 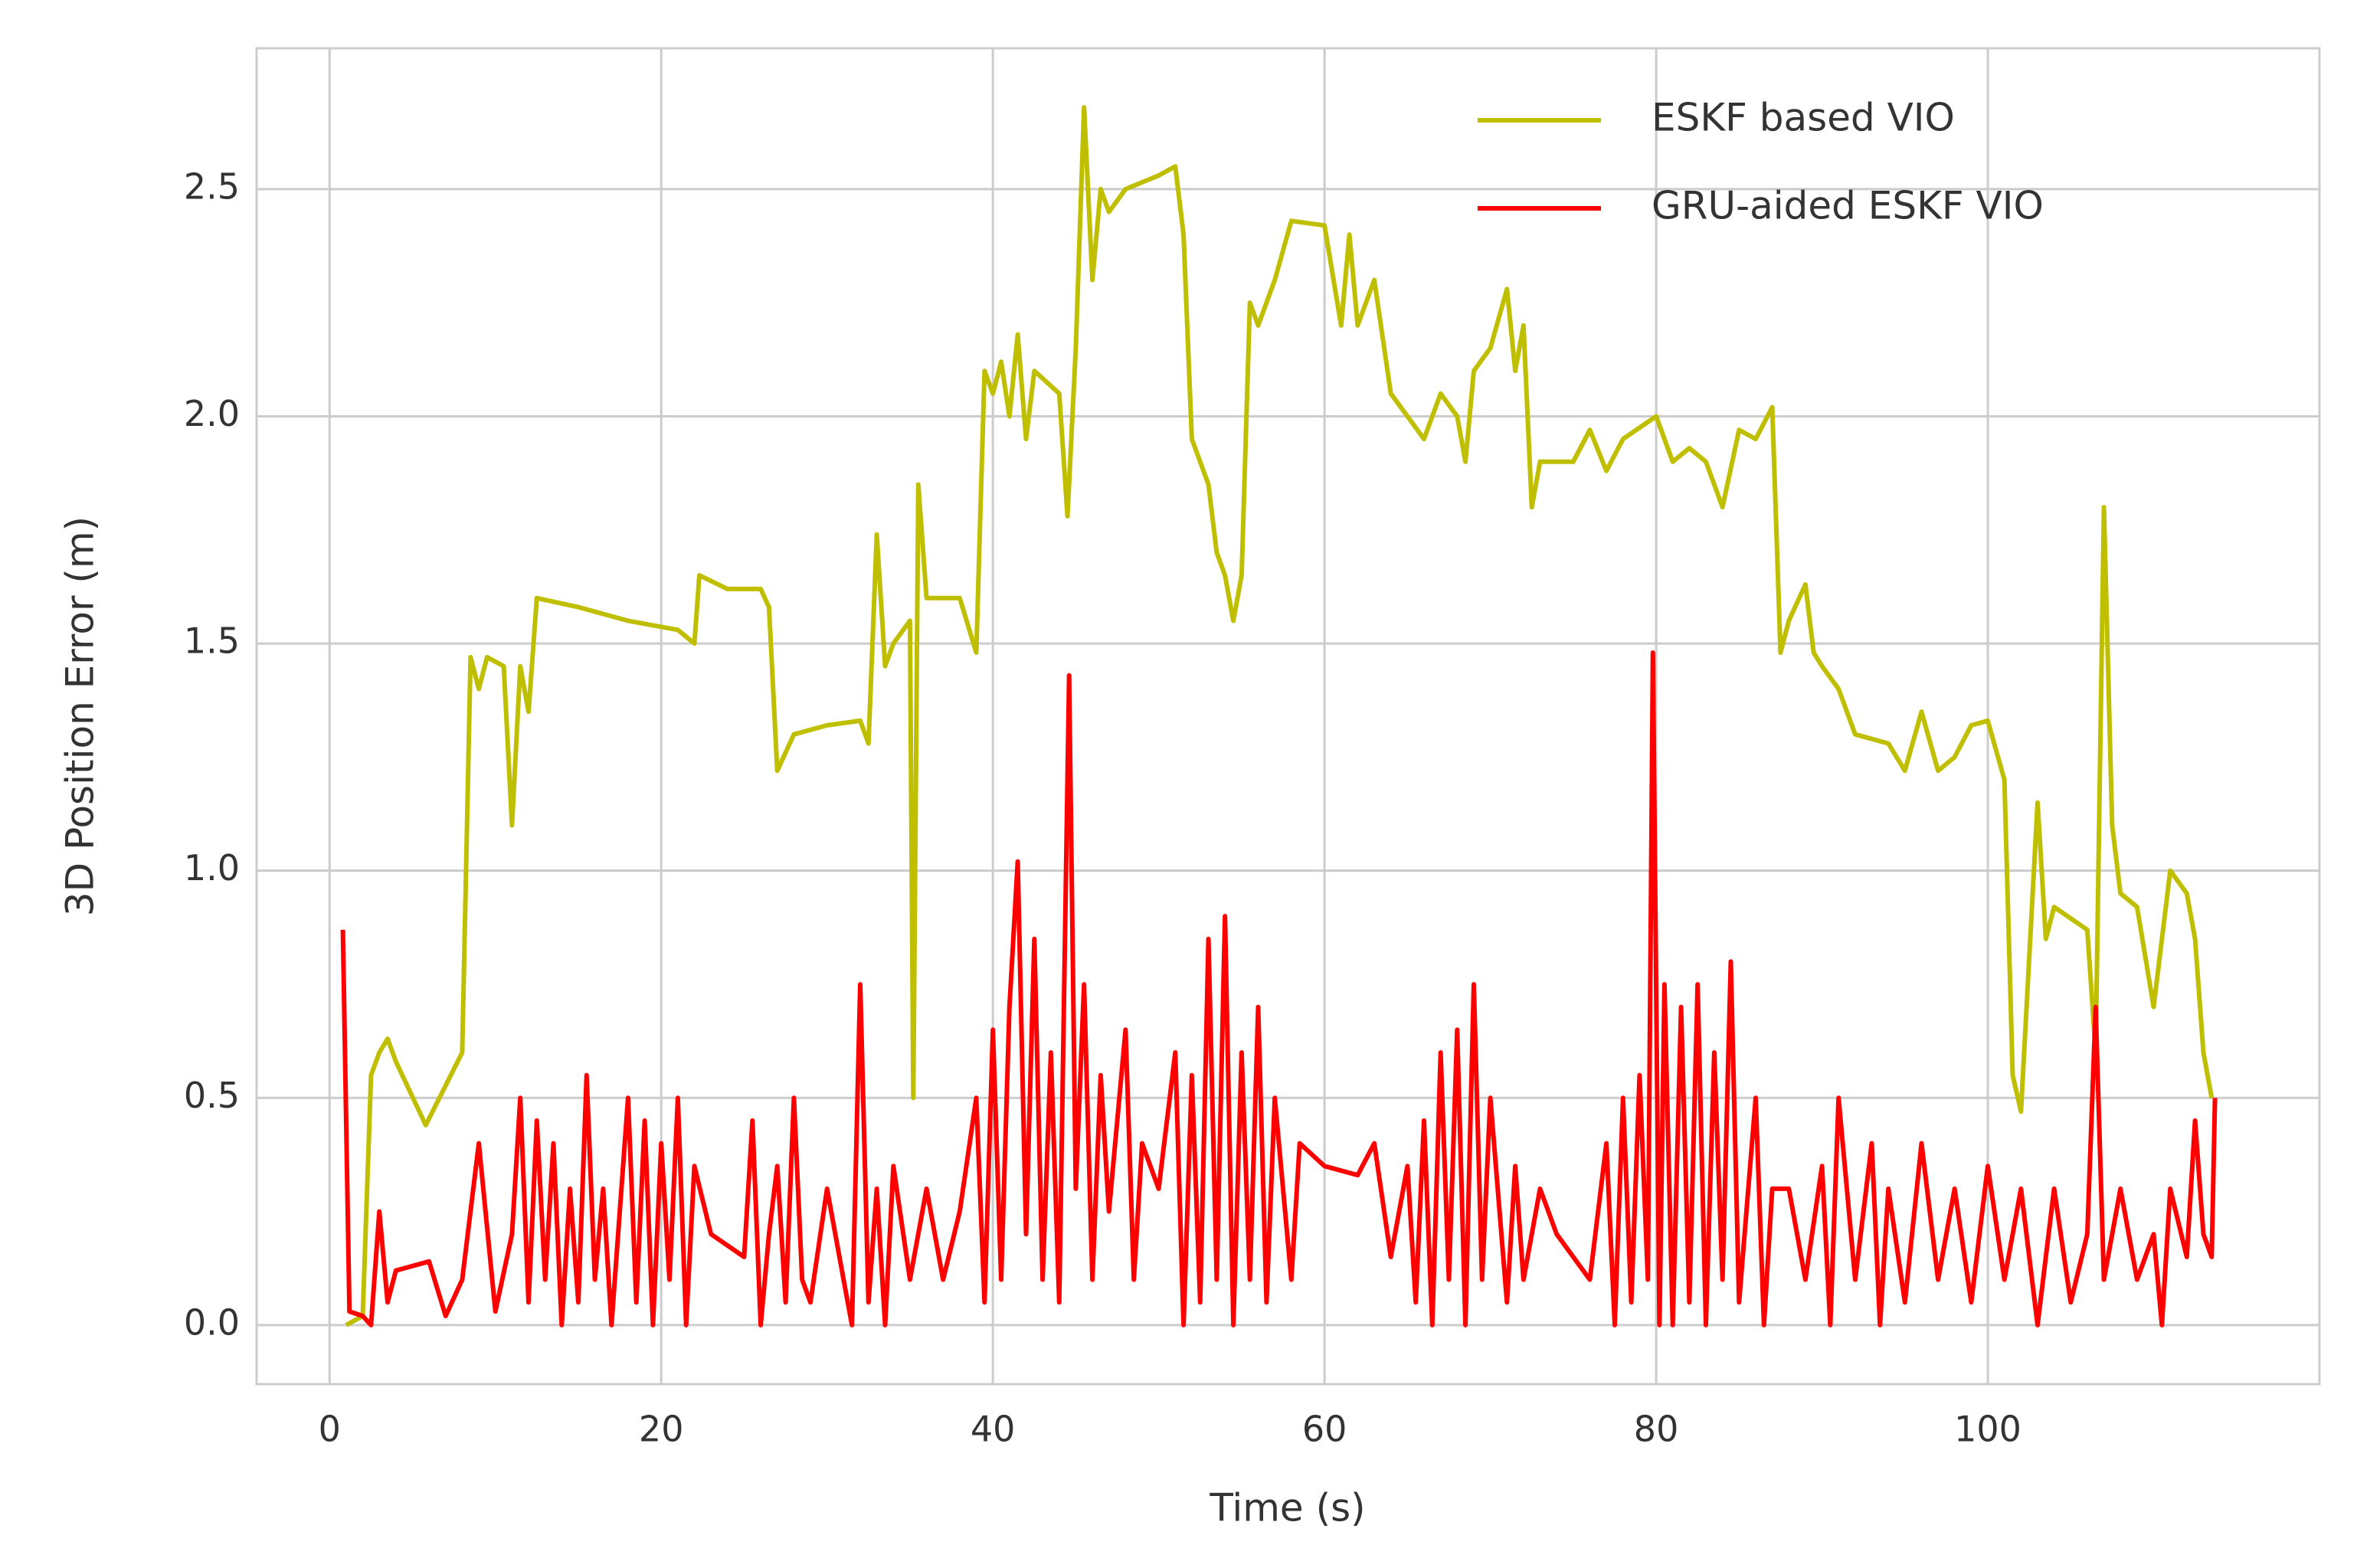 What do you see at coordinates (1803, 118) in the screenshot?
I see `legend-label: ESKF based VIO` at bounding box center [1803, 118].